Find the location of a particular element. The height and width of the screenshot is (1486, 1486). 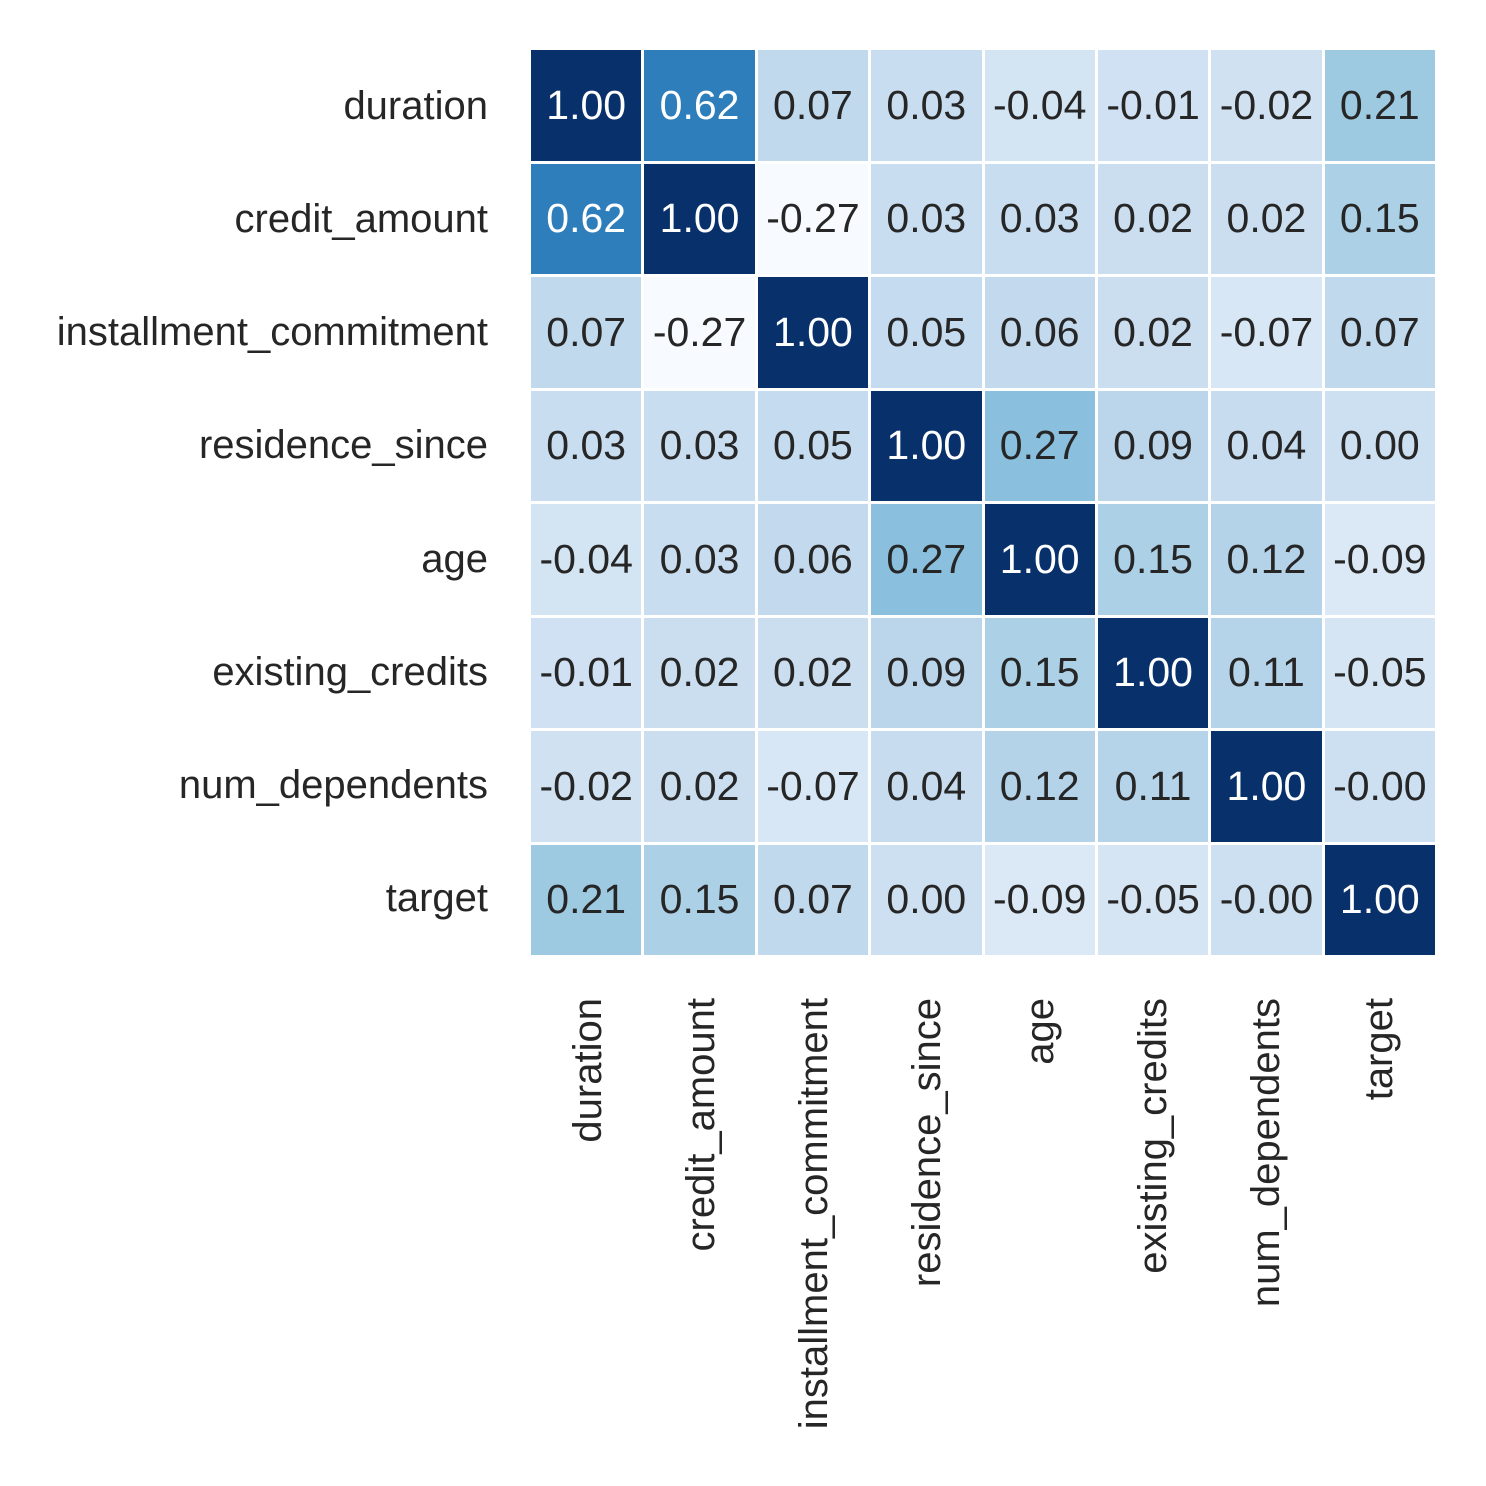

heatmap-cell-duration-x-duration: 1.00 is located at coordinates (586, 105).